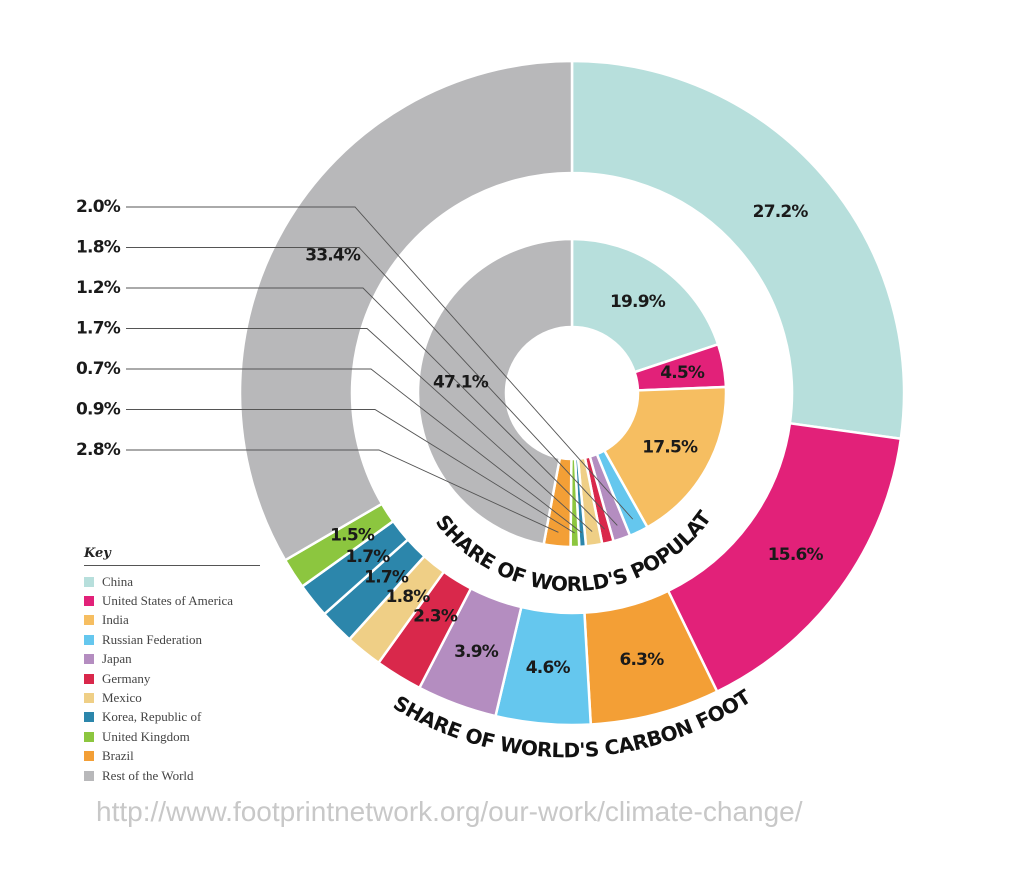 The width and height of the screenshot is (1024, 891). What do you see at coordinates (98, 410) in the screenshot?
I see `population-label-united-kingdom: 0.9%` at bounding box center [98, 410].